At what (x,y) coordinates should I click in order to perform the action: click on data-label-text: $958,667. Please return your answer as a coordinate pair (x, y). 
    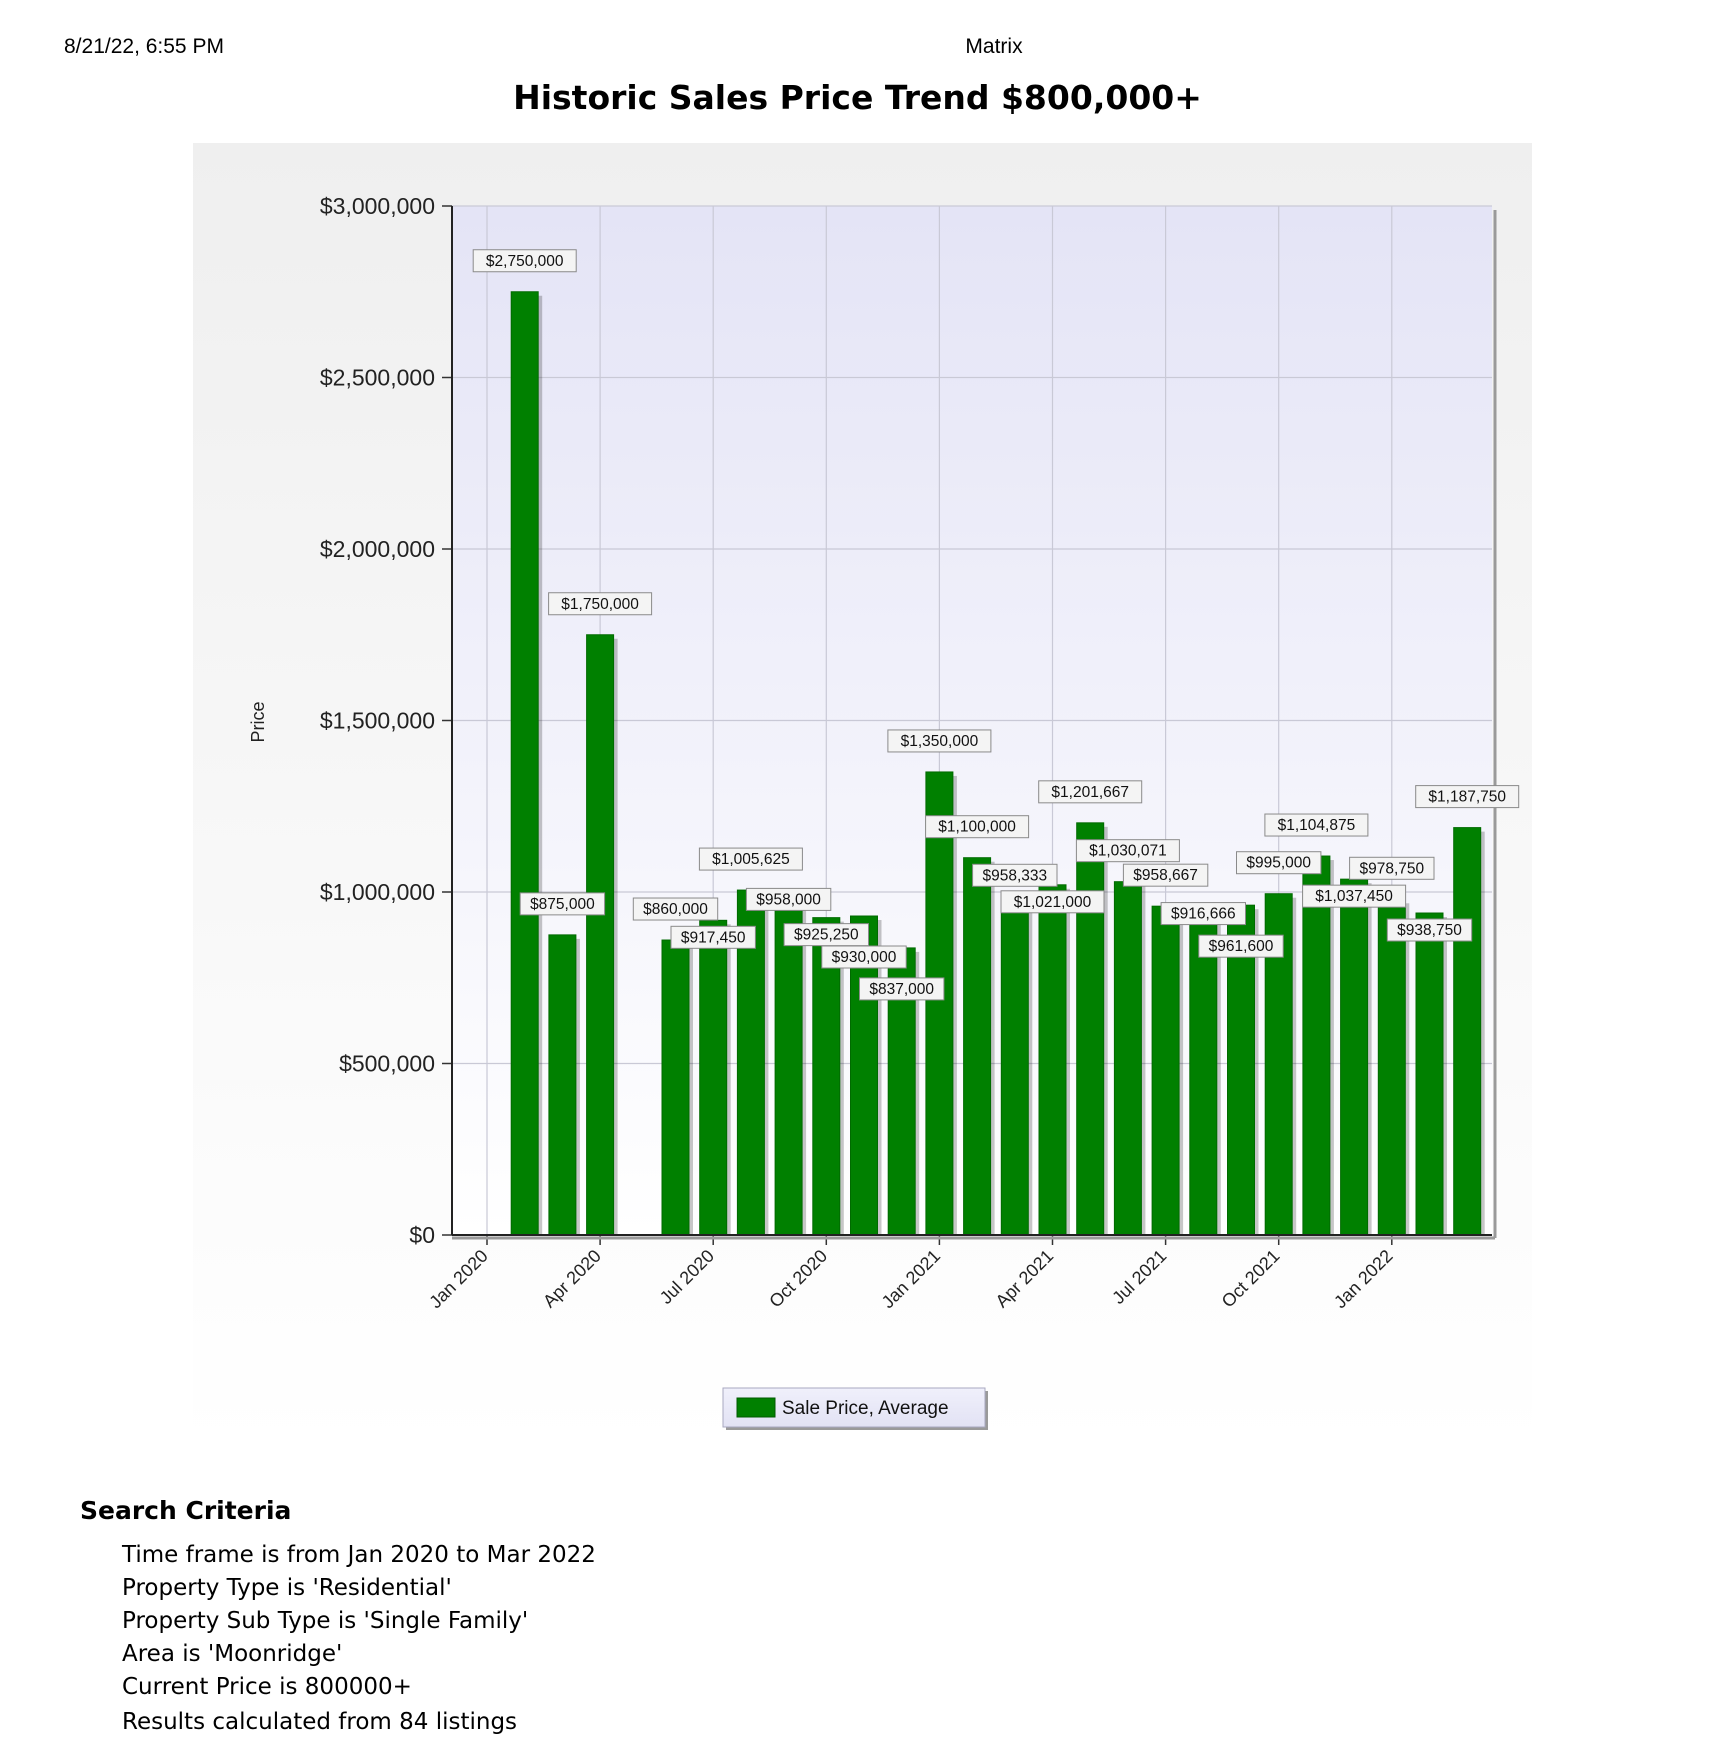
    Looking at the image, I should click on (1165, 875).